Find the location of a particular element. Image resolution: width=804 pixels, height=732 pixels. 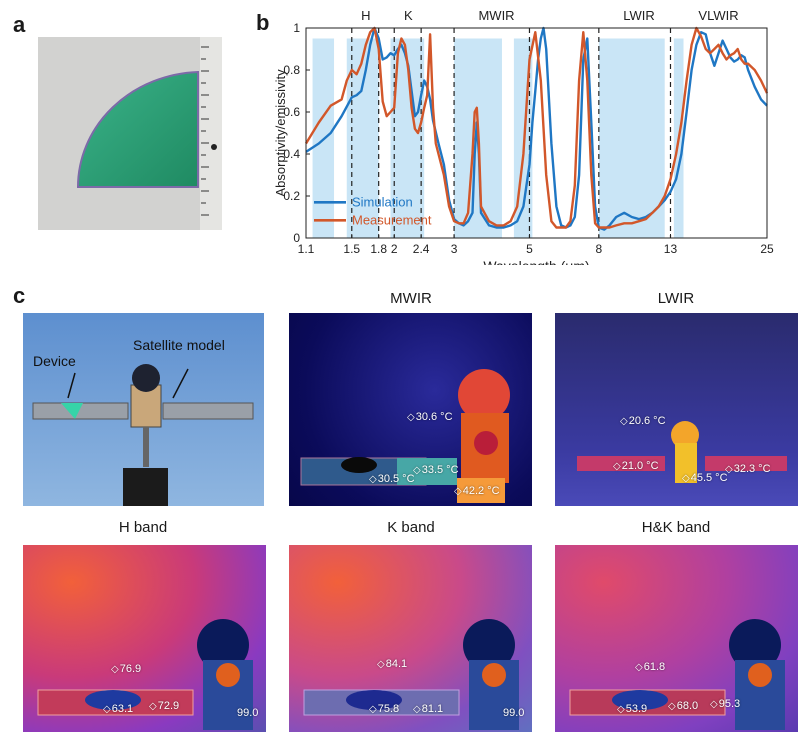

k-band-temp-1: 84.1 is located at coordinates (396, 664).